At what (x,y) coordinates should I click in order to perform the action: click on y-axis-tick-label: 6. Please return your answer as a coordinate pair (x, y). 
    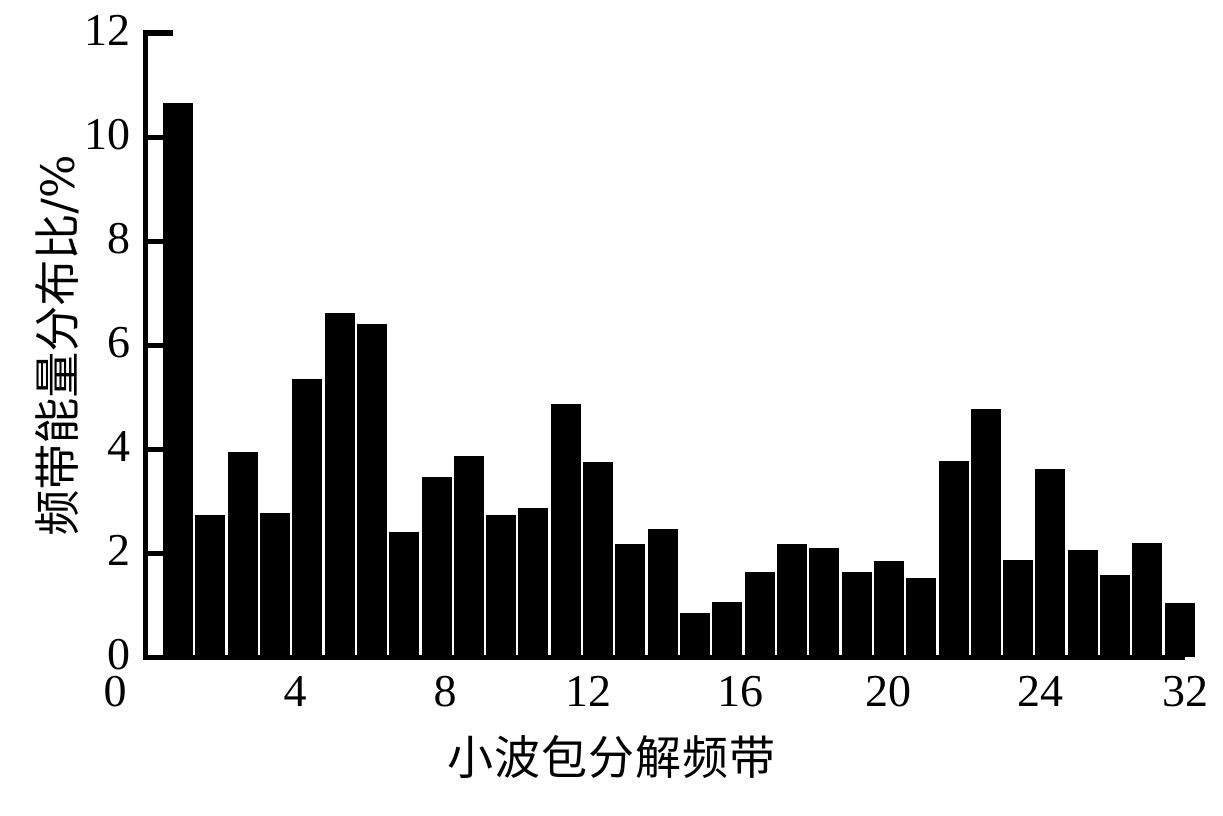
    Looking at the image, I should click on (118, 341).